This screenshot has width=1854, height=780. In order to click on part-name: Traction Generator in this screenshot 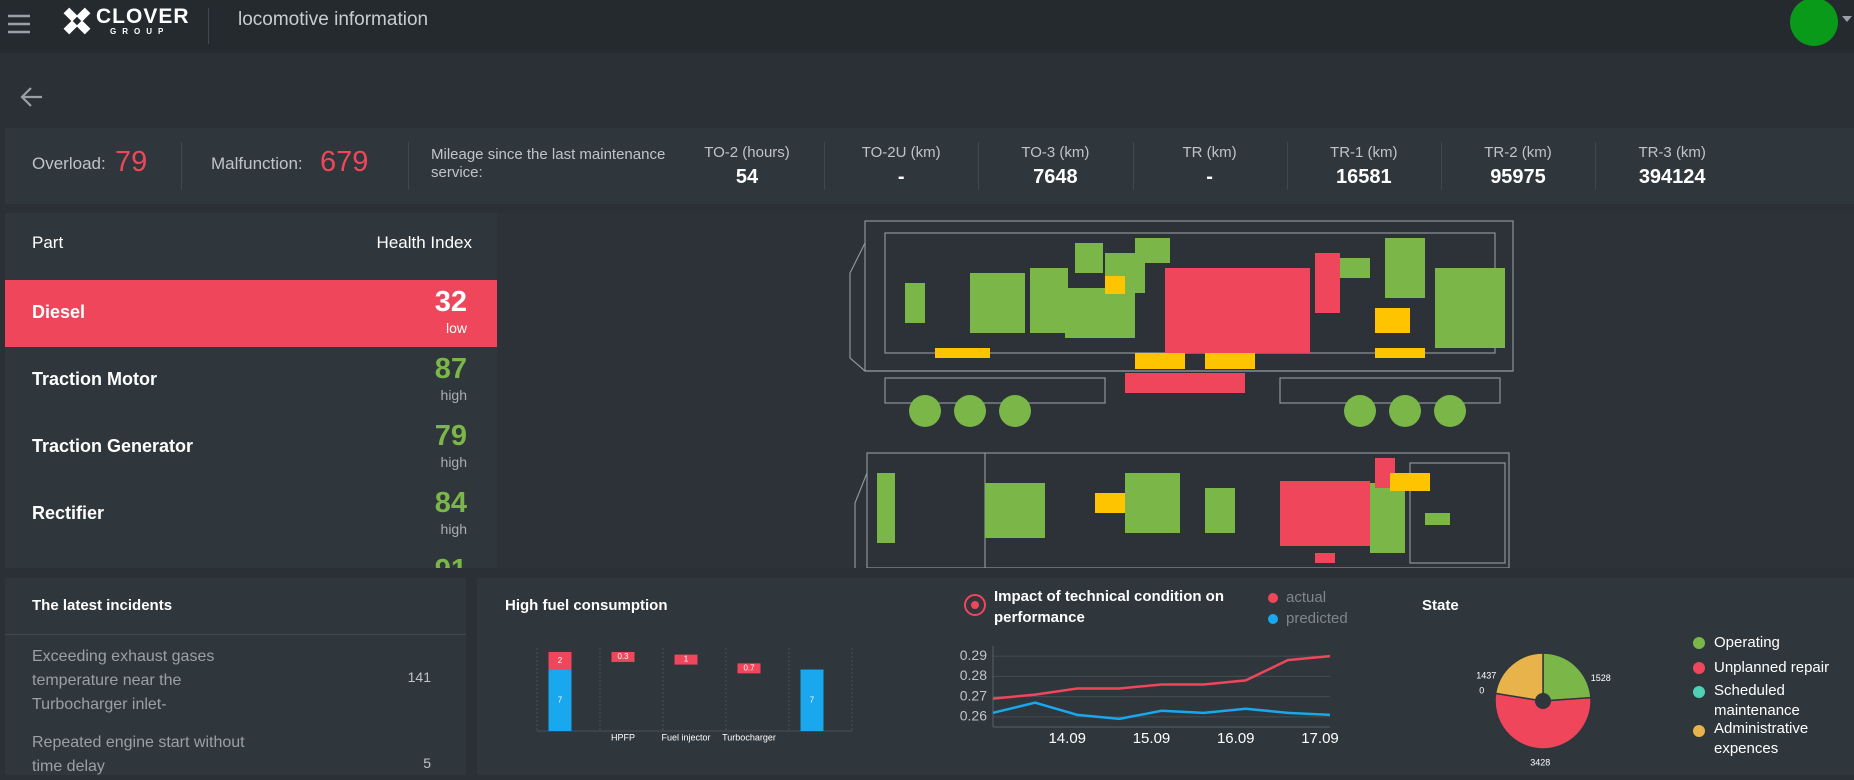, I will do `click(113, 446)`.